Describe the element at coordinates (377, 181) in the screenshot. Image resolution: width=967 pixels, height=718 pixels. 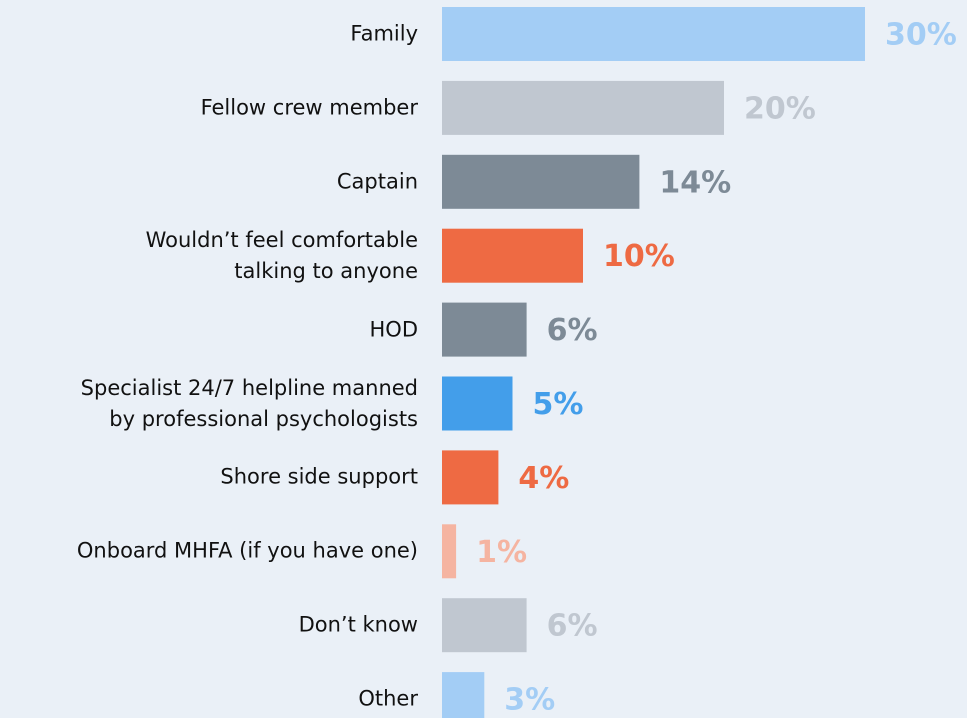
I see `category-label: Captain` at that location.